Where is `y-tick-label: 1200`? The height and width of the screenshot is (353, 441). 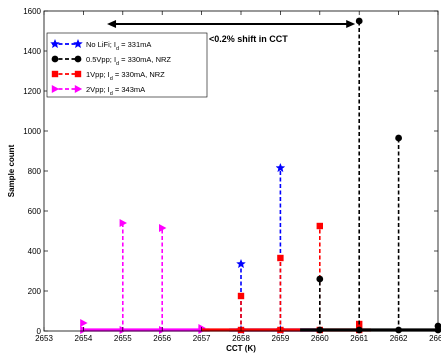 y-tick-label: 1200 is located at coordinates (32, 91).